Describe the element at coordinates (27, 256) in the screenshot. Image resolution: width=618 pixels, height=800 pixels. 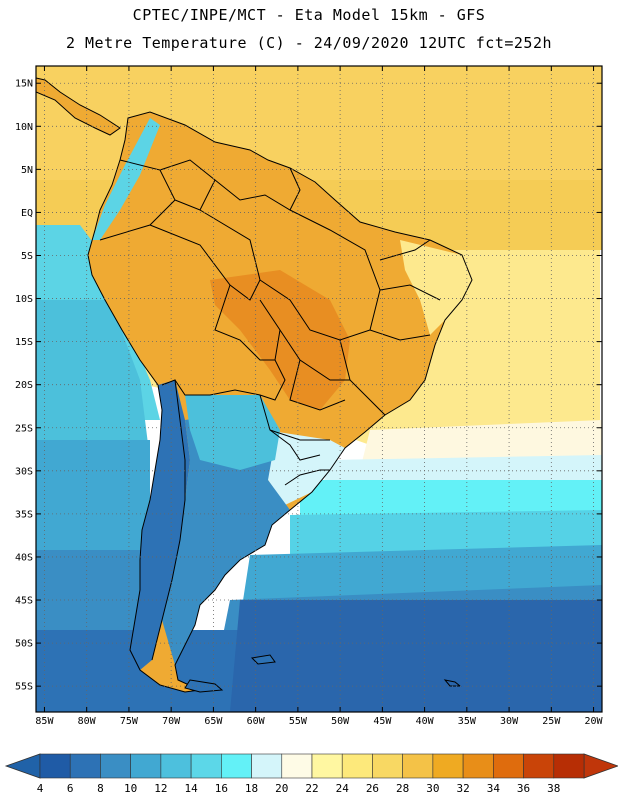
I see `lat-tick-label: 5S` at that location.